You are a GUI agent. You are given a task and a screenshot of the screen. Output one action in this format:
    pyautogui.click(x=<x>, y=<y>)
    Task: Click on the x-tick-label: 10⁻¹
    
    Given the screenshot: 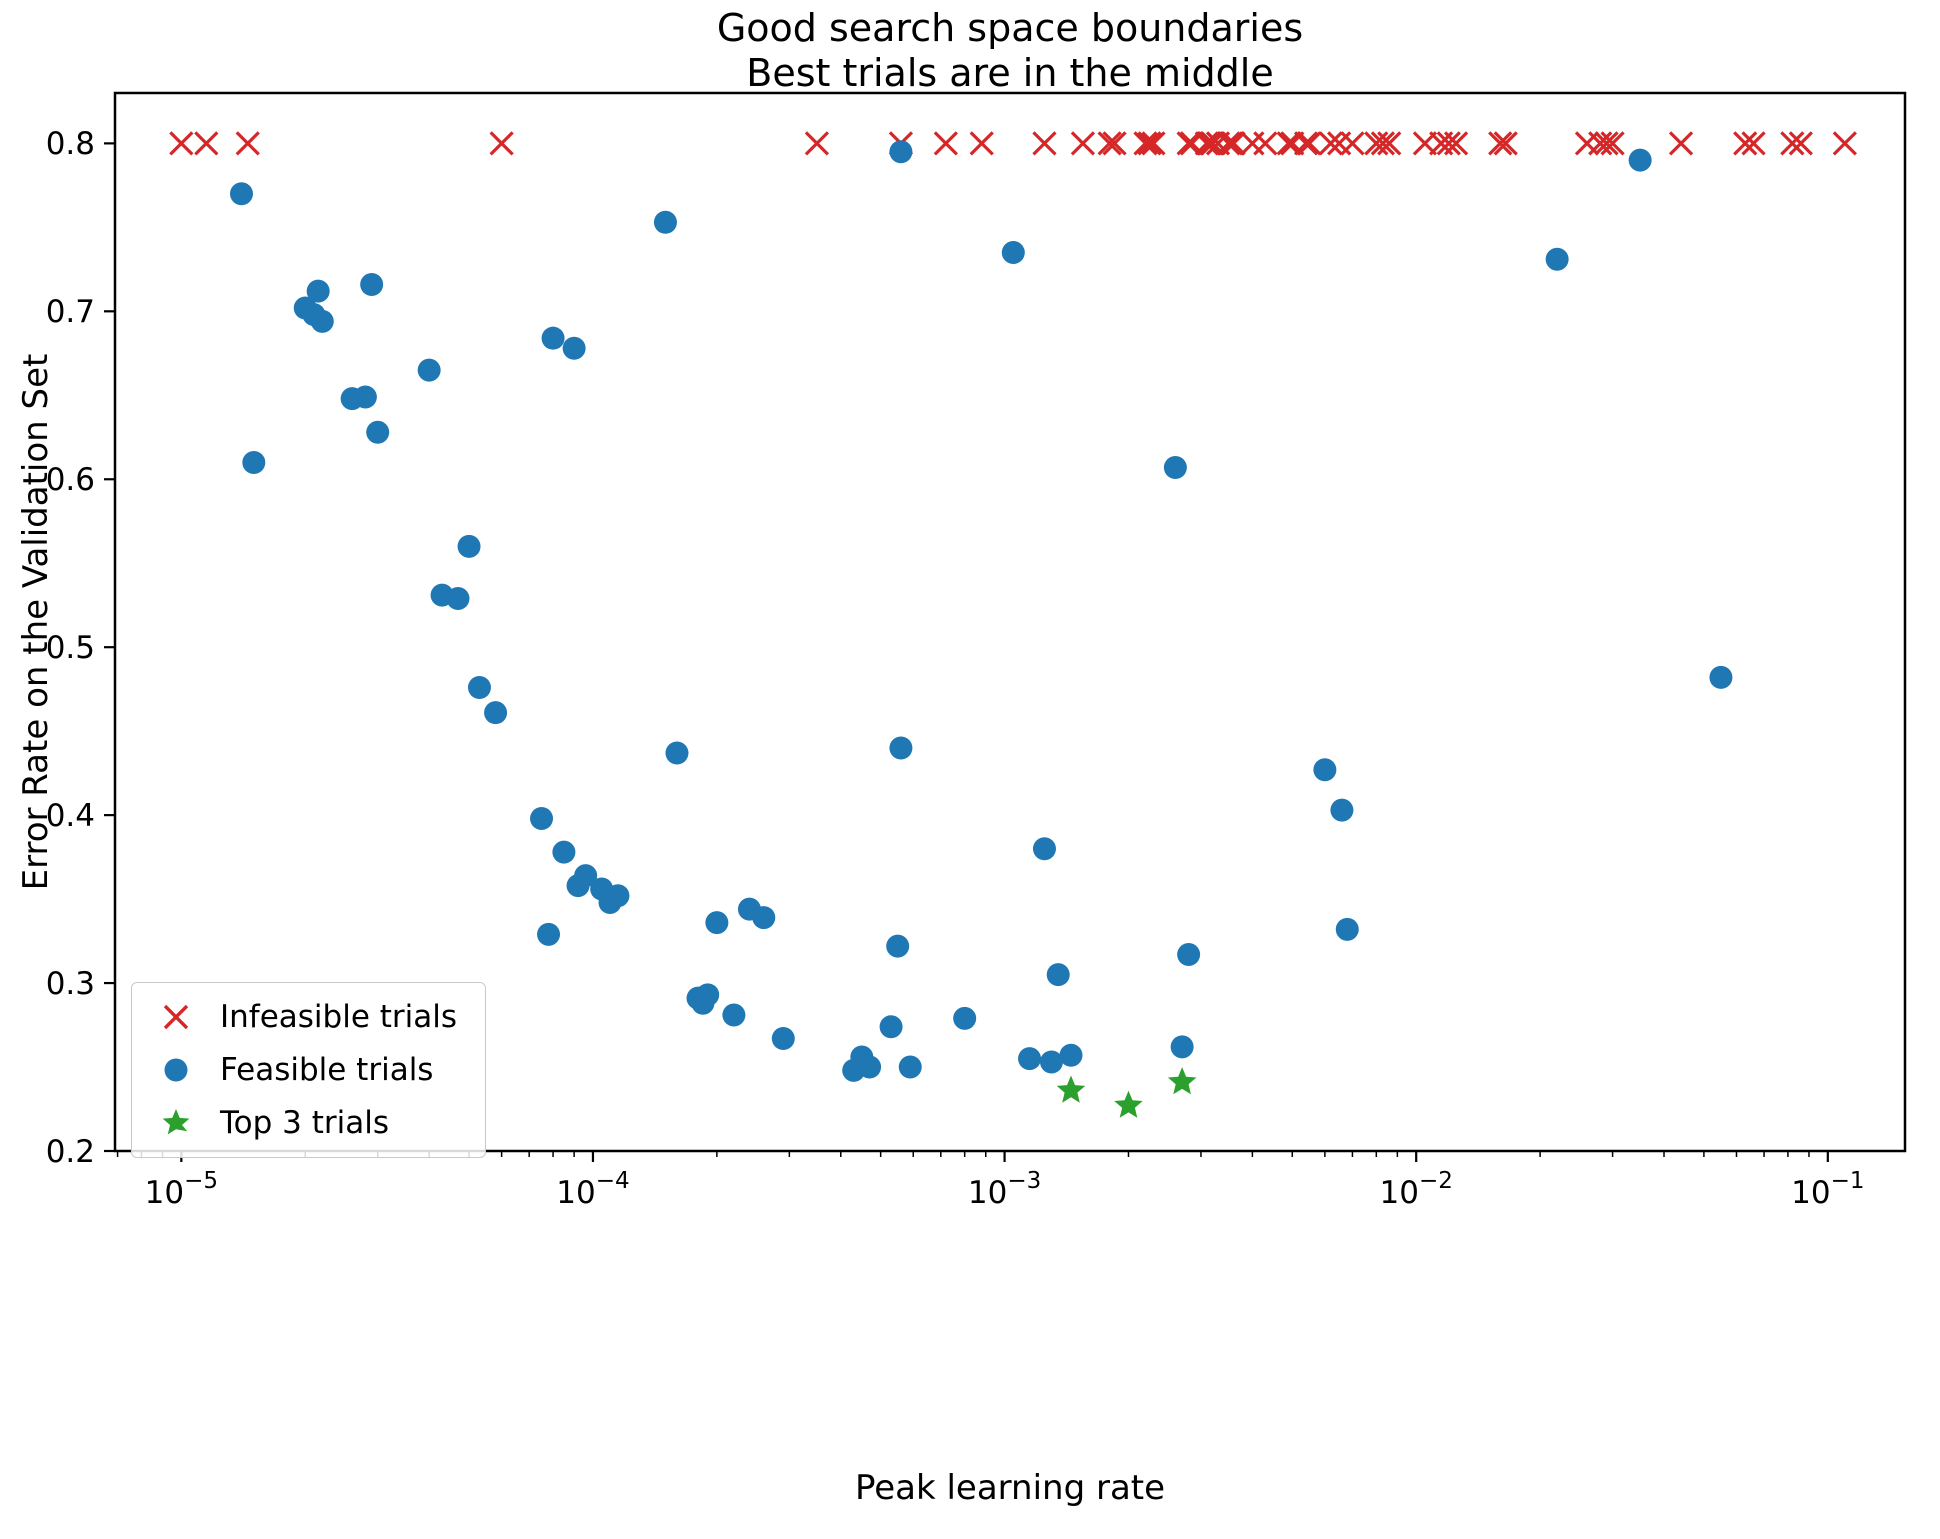 What is the action you would take?
    pyautogui.click(x=1827, y=1189)
    